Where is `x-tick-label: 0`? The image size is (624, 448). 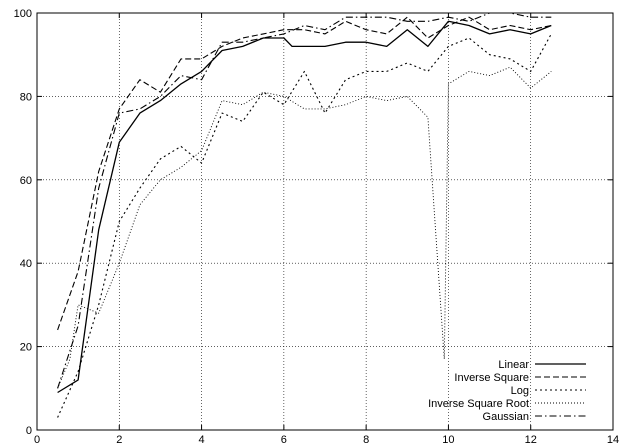
x-tick-label: 0 is located at coordinates (37, 440).